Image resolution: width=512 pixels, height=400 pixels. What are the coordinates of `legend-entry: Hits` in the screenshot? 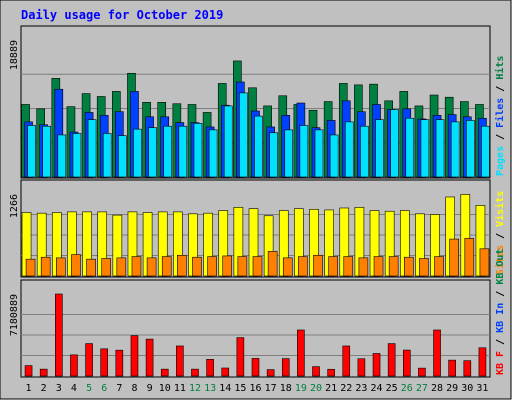 It's located at (500, 68).